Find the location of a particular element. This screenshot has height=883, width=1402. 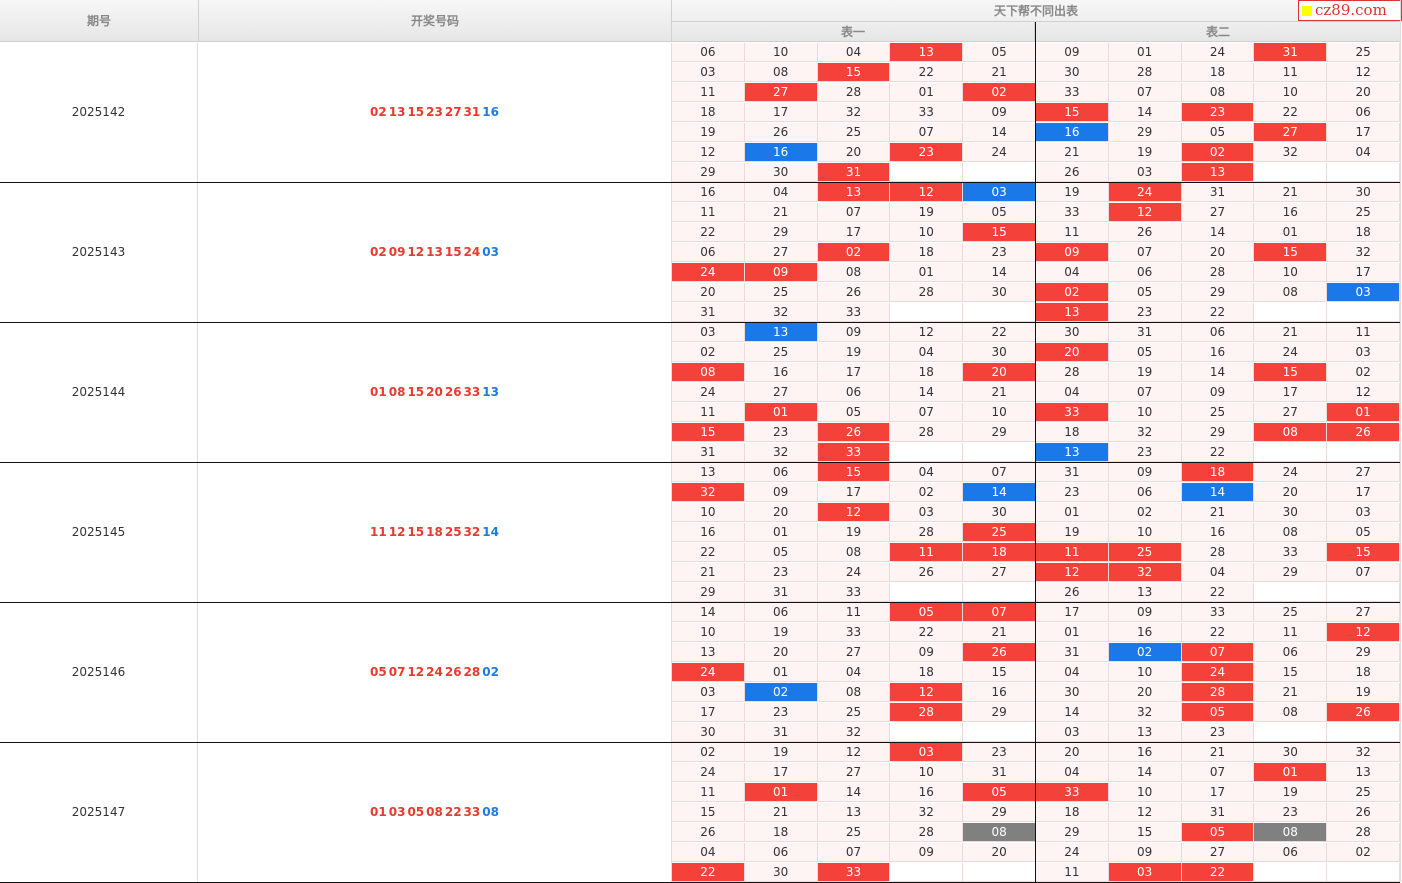

red-ball-number: 11 is located at coordinates (378, 532).